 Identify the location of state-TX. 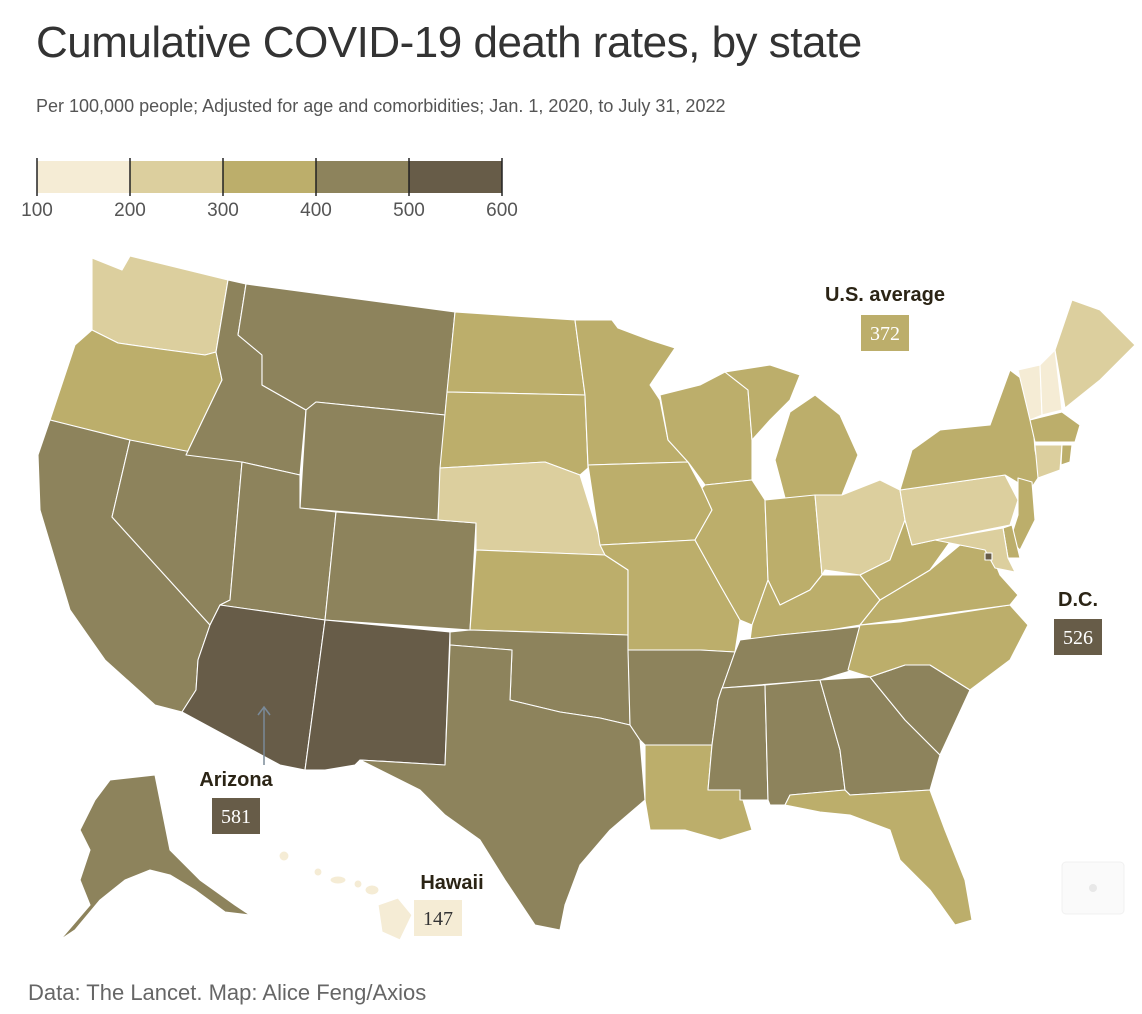
(502, 787).